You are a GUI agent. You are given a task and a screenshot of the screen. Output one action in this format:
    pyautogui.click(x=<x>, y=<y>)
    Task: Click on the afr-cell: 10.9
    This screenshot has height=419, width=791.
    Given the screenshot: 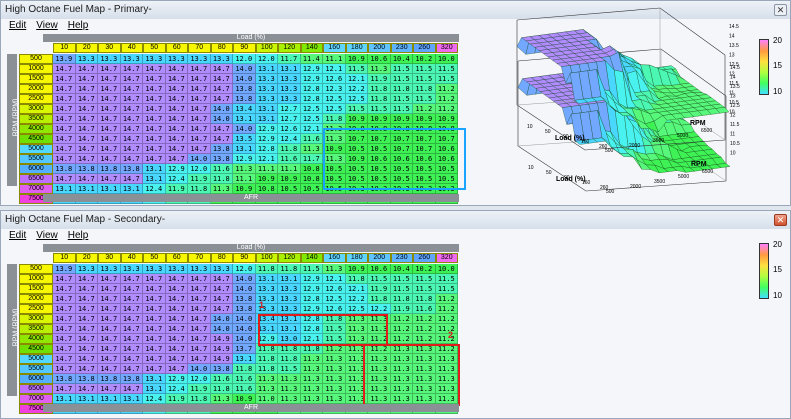 What is the action you would take?
    pyautogui.click(x=379, y=119)
    